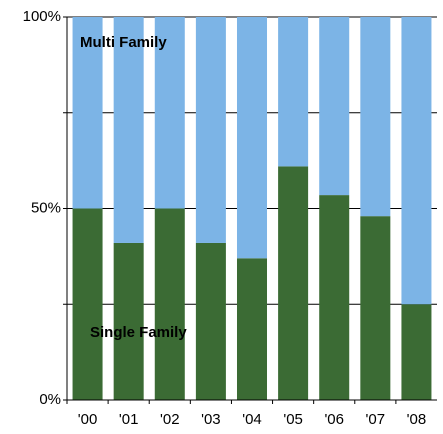  Describe the element at coordinates (129, 419) in the screenshot. I see `x-tick-label: '01` at that location.